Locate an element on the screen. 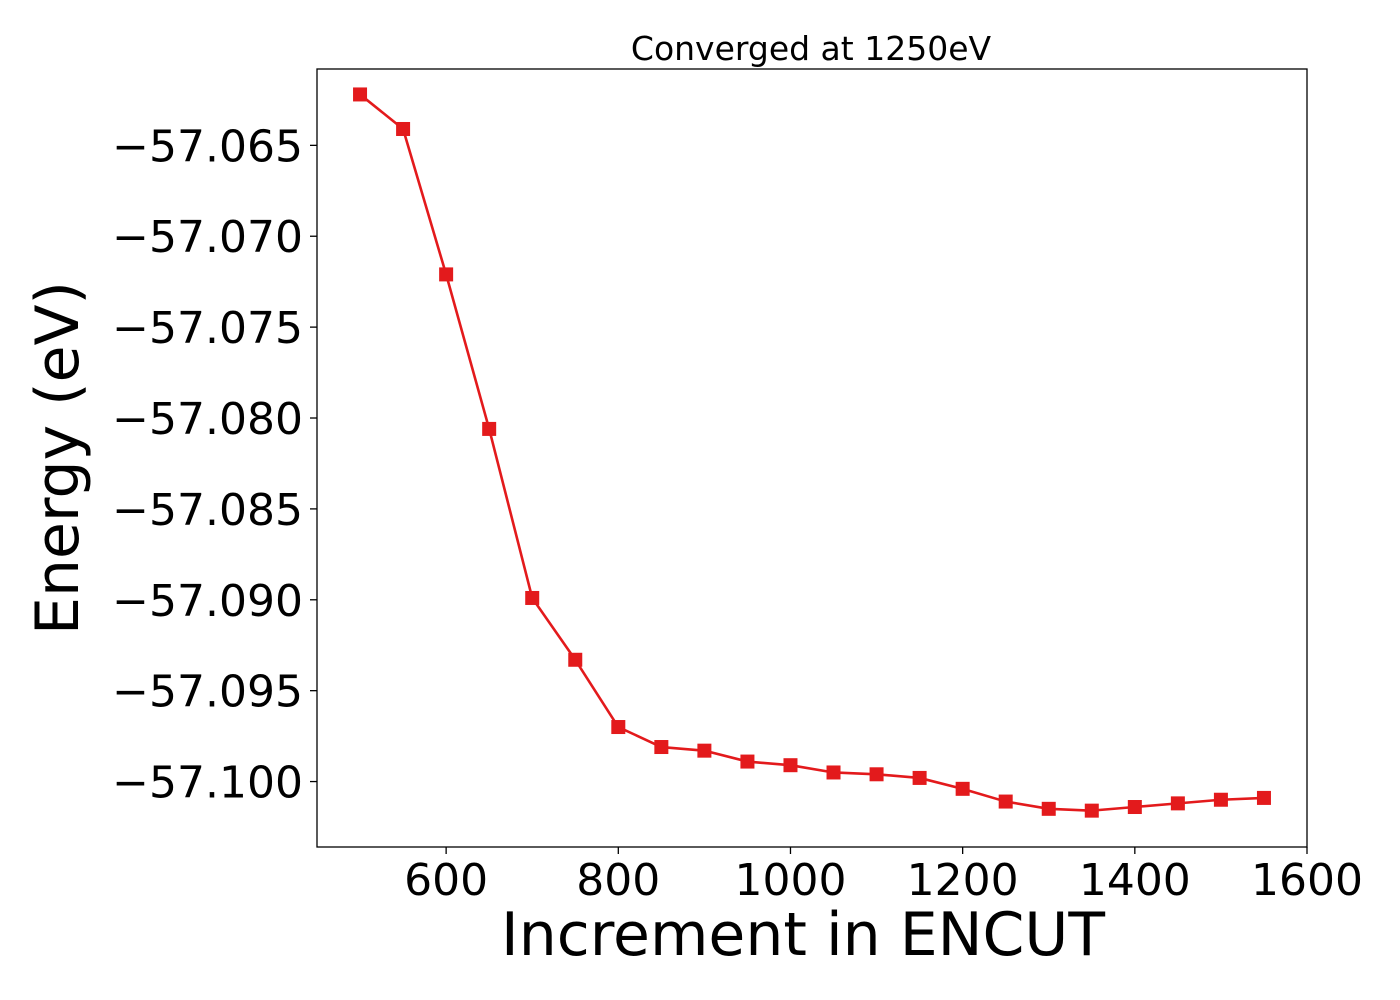 Image resolution: width=1400 pixels, height=1000 pixels. x-tick-label: 1200 is located at coordinates (963, 880).